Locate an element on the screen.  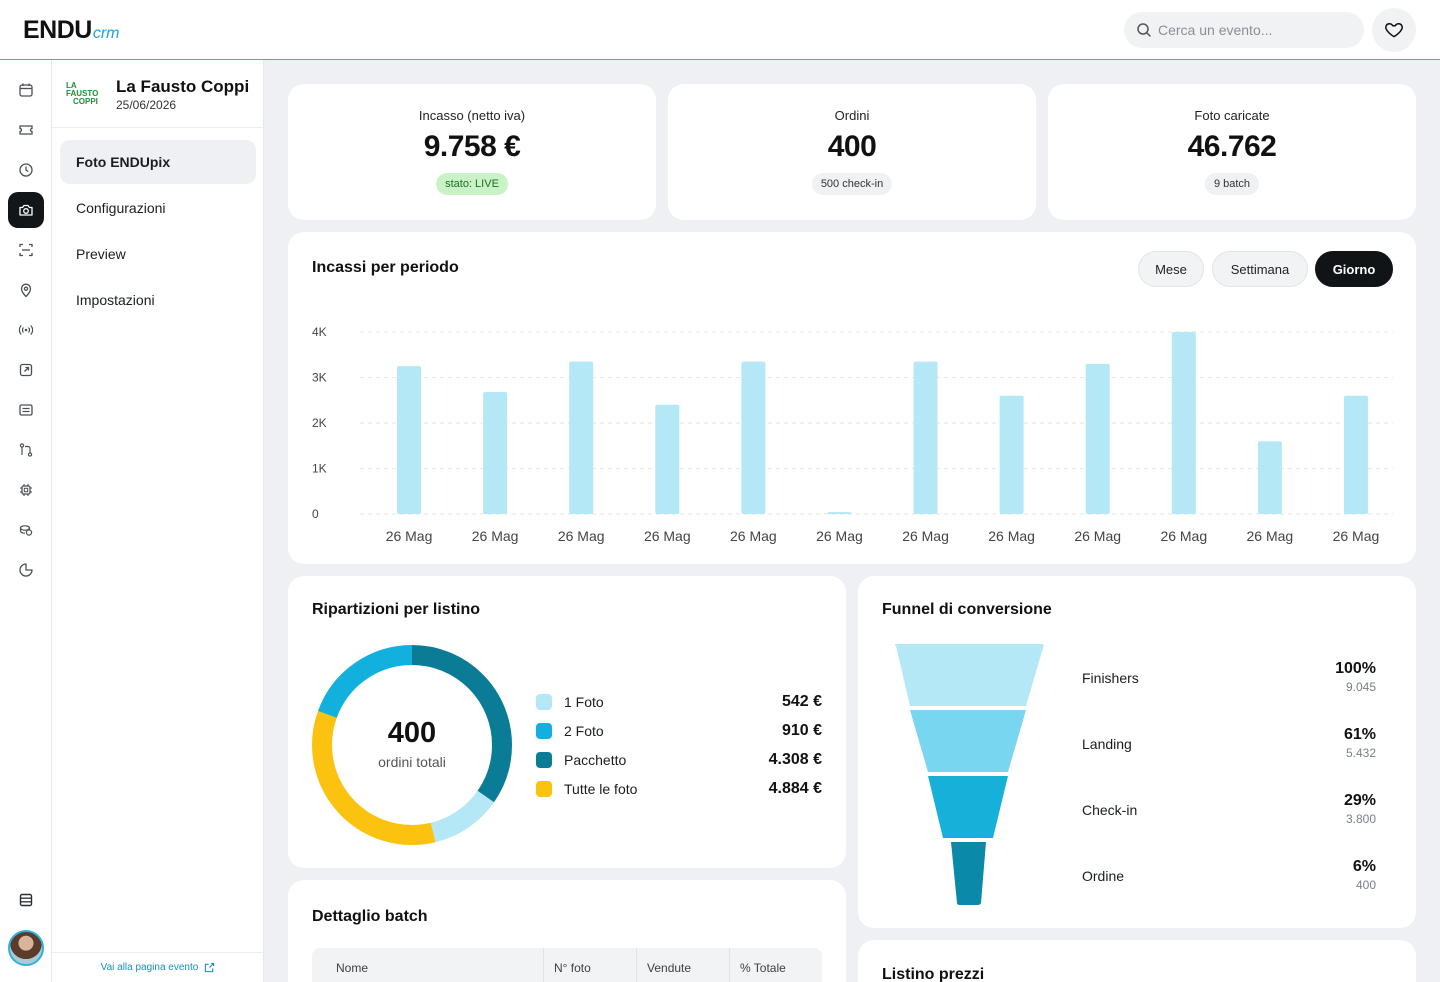
ticket-icon is located at coordinates (26, 130).